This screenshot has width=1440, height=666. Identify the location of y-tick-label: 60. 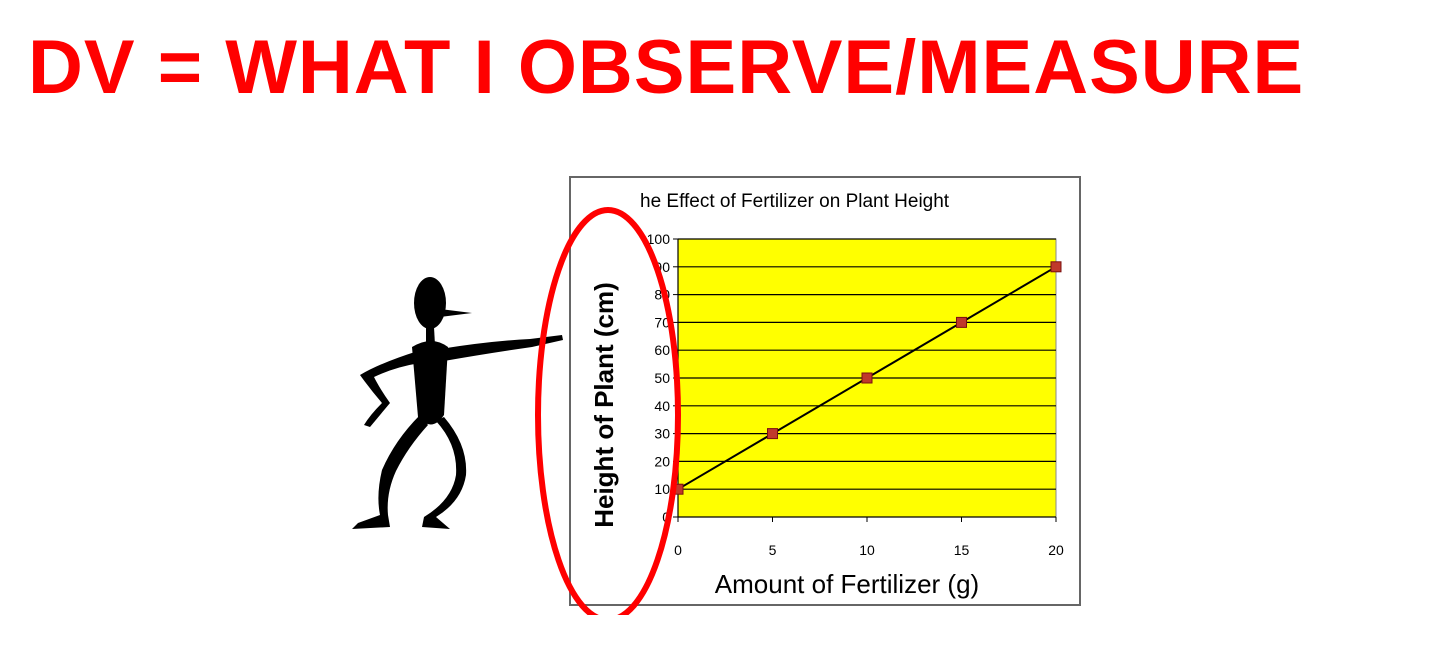
(662, 350).